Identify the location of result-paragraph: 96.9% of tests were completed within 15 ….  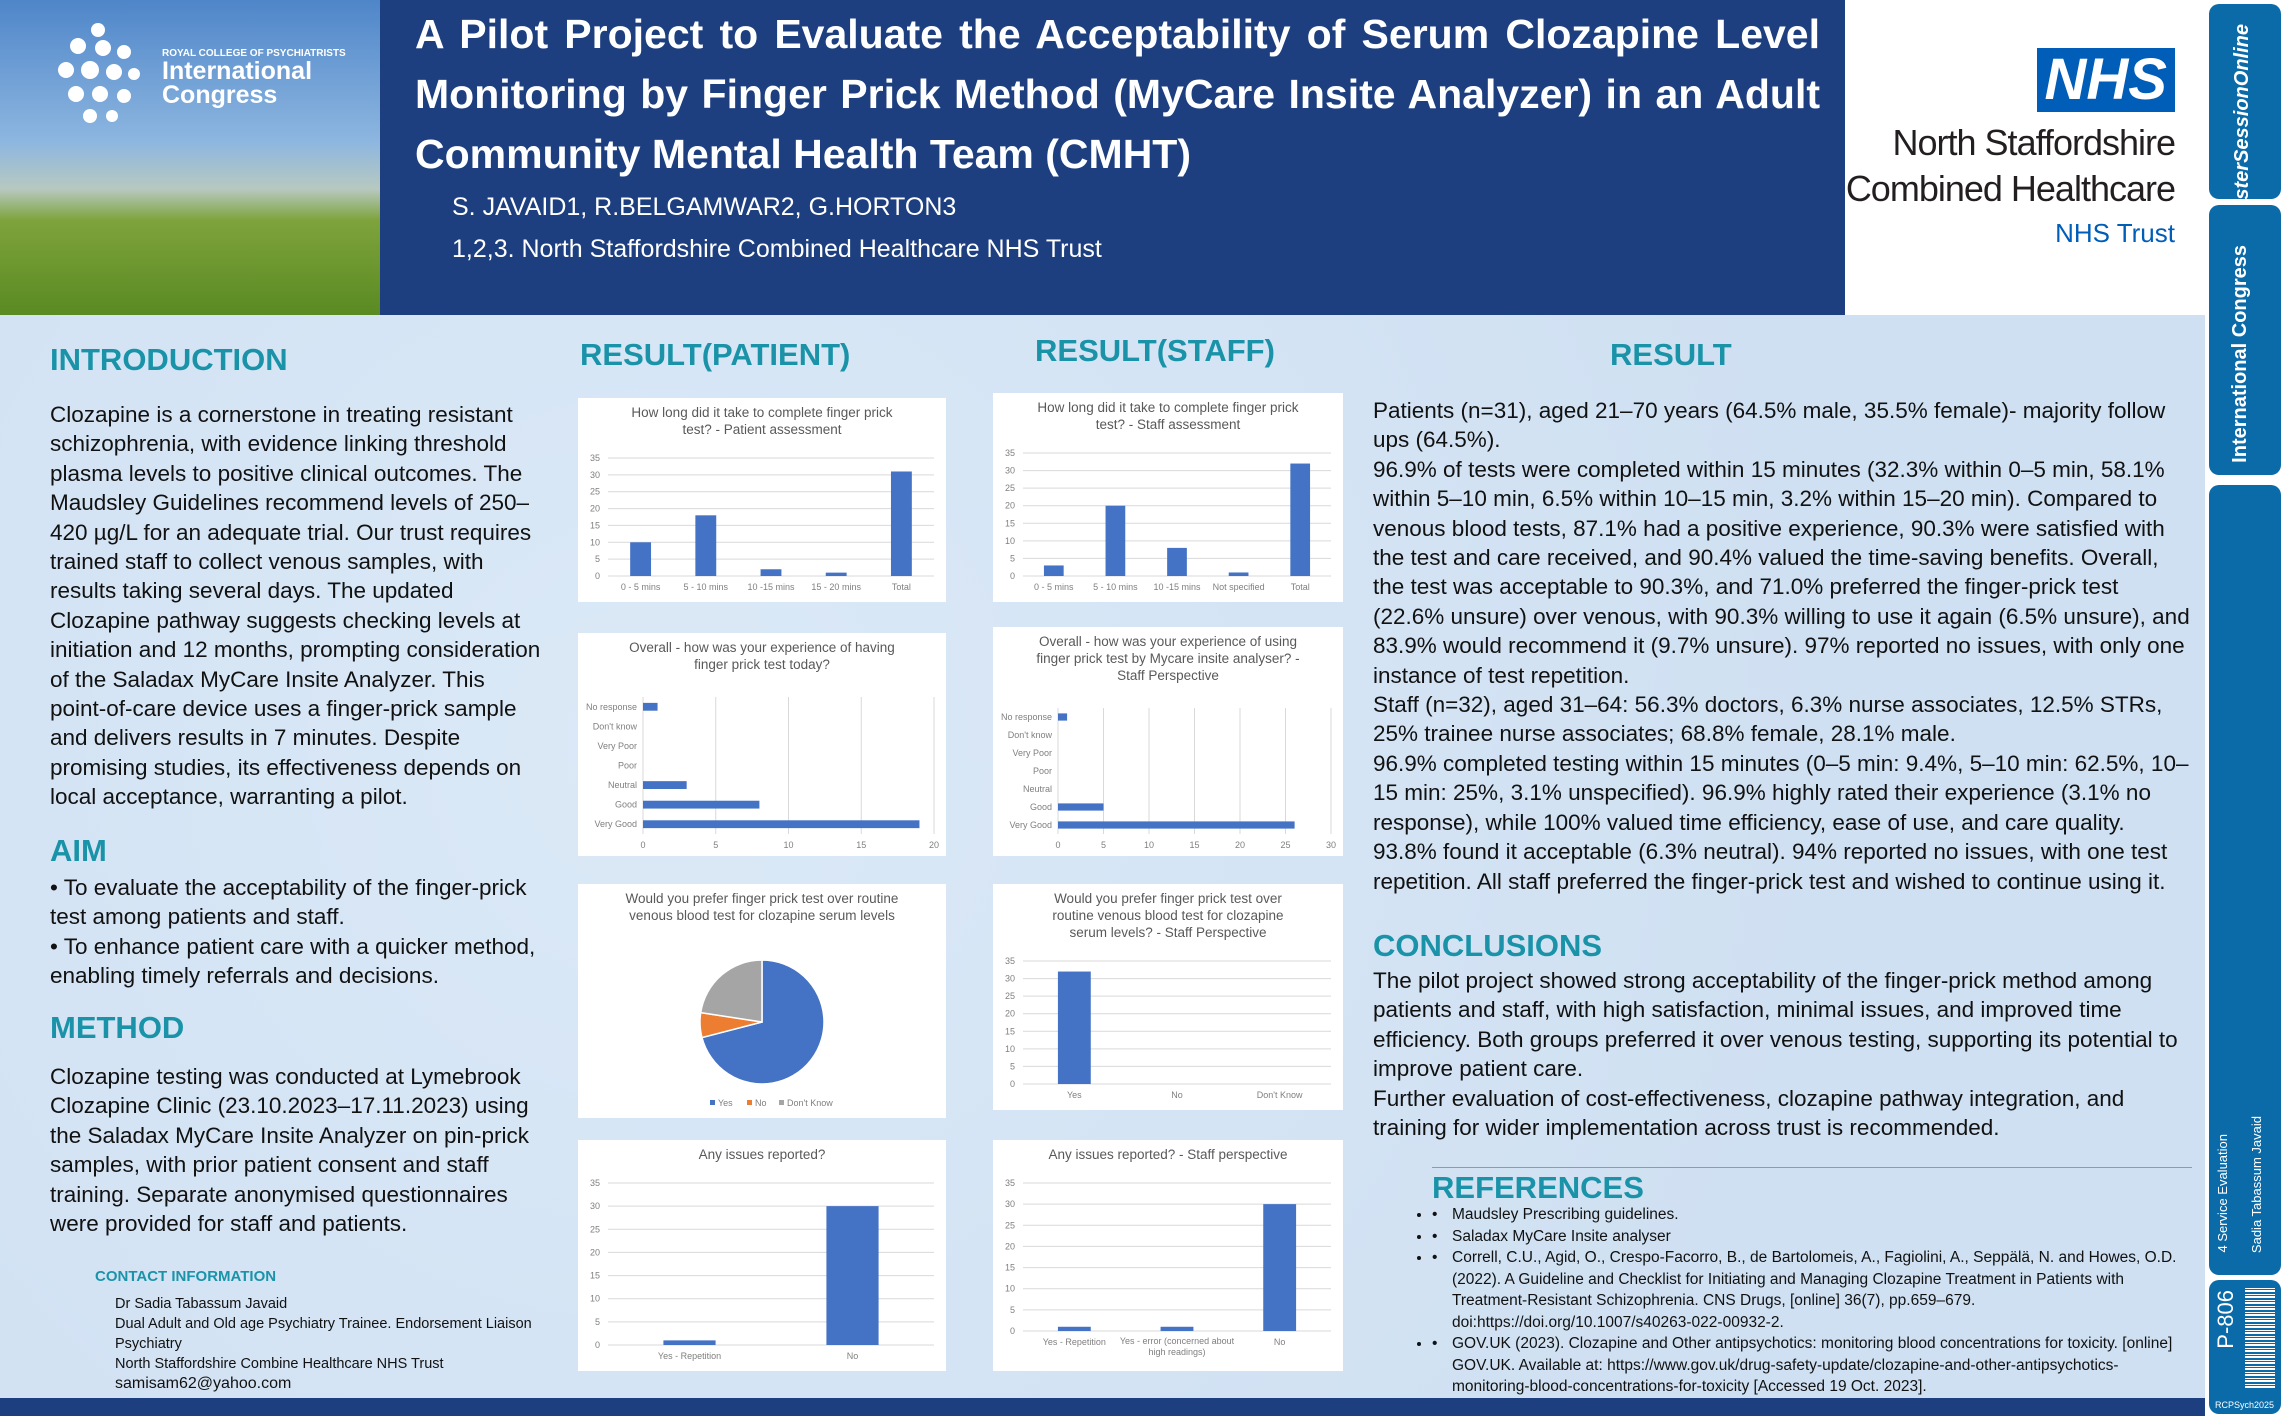
(1781, 572).